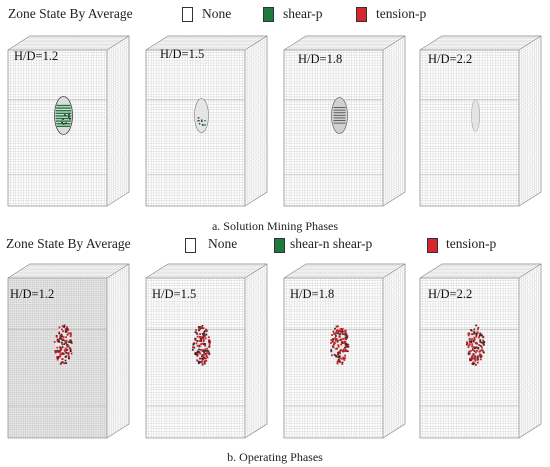 The image size is (550, 467). What do you see at coordinates (303, 13) in the screenshot?
I see `legend-label-shear-a: shear-p` at bounding box center [303, 13].